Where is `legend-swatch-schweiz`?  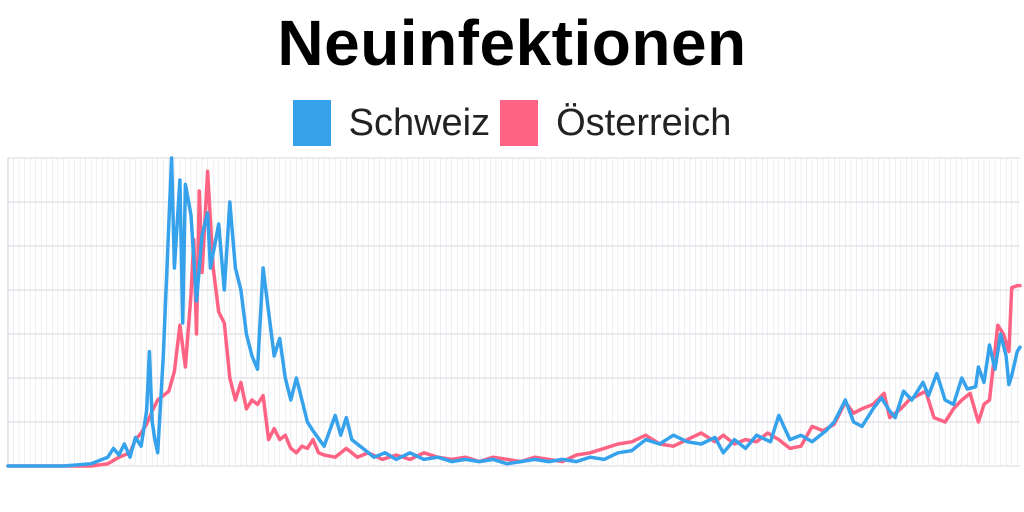 legend-swatch-schweiz is located at coordinates (311, 123).